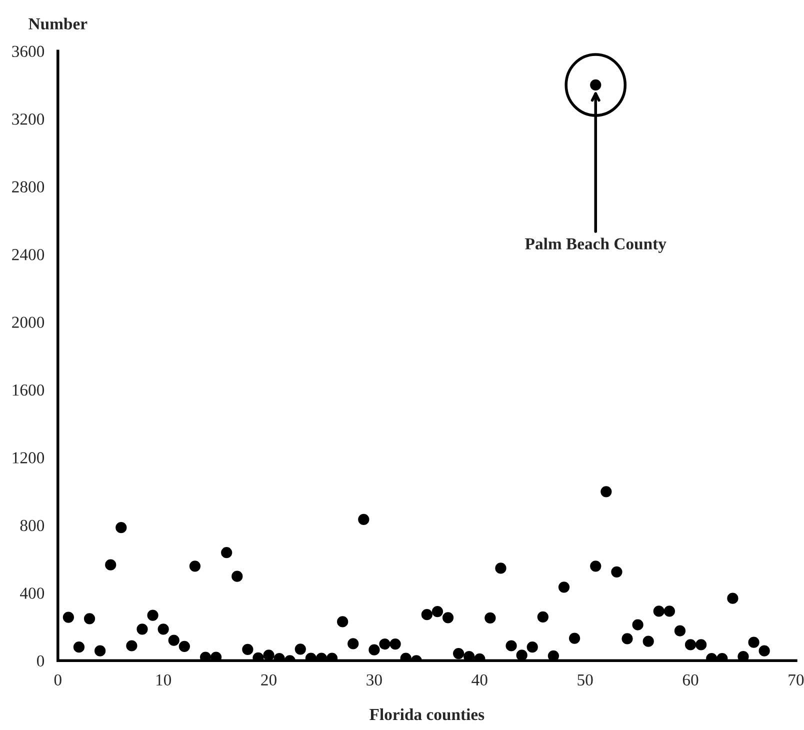 The height and width of the screenshot is (730, 804). I want to click on x-tick-label: 0, so click(58, 680).